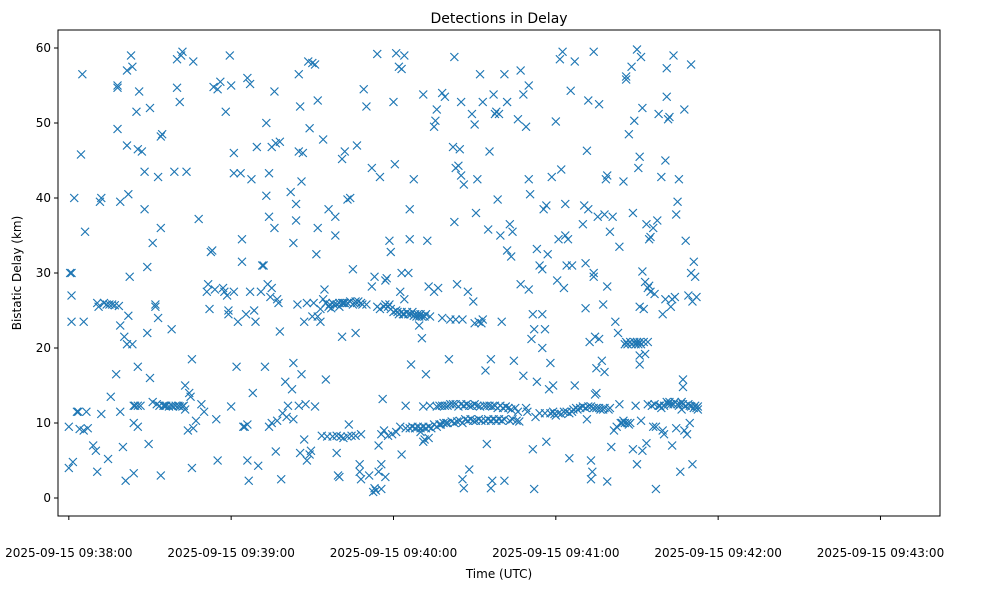  What do you see at coordinates (43, 48) in the screenshot?
I see `y-tick-label: 60` at bounding box center [43, 48].